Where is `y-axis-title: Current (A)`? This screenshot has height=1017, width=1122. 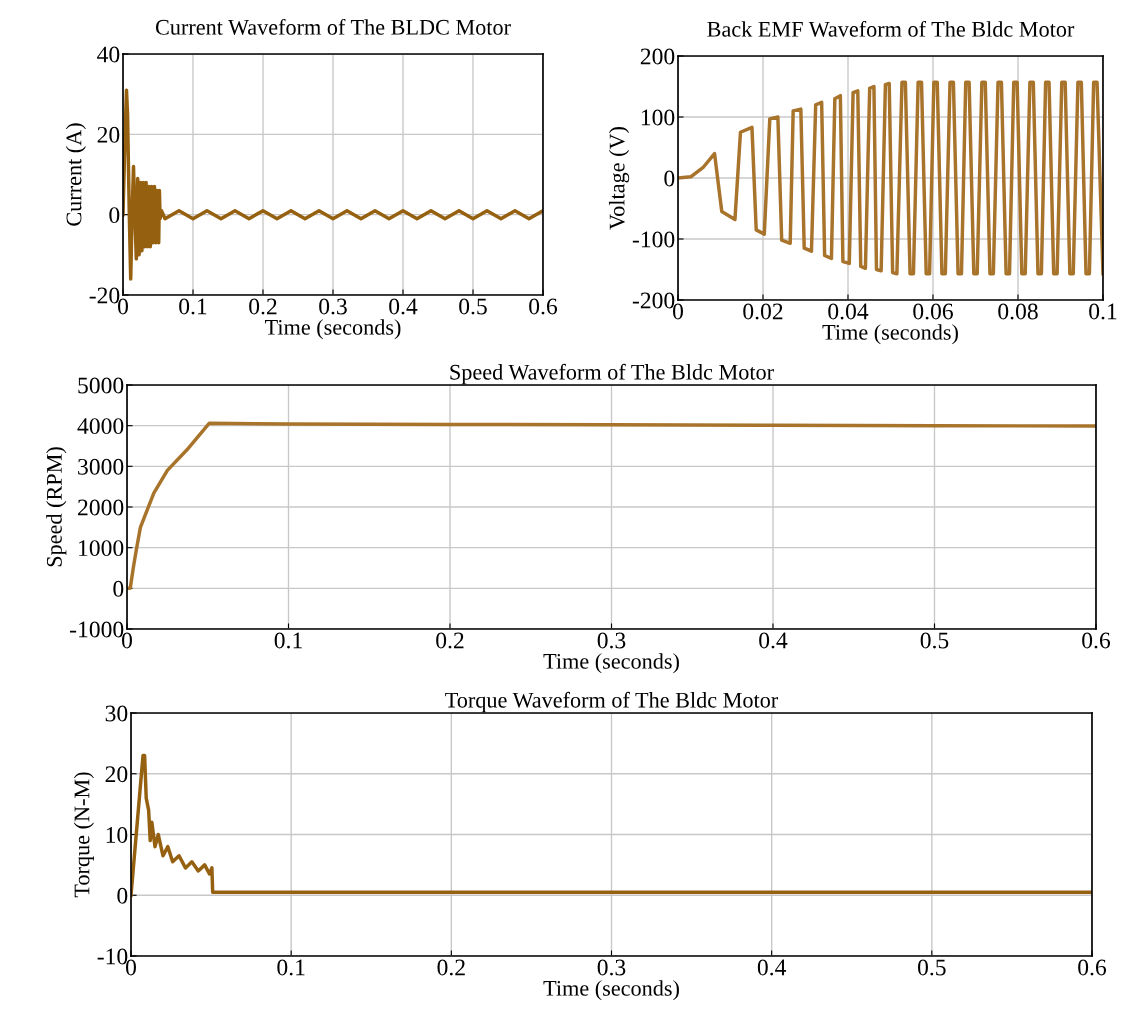
y-axis-title: Current (A) is located at coordinates (75, 174).